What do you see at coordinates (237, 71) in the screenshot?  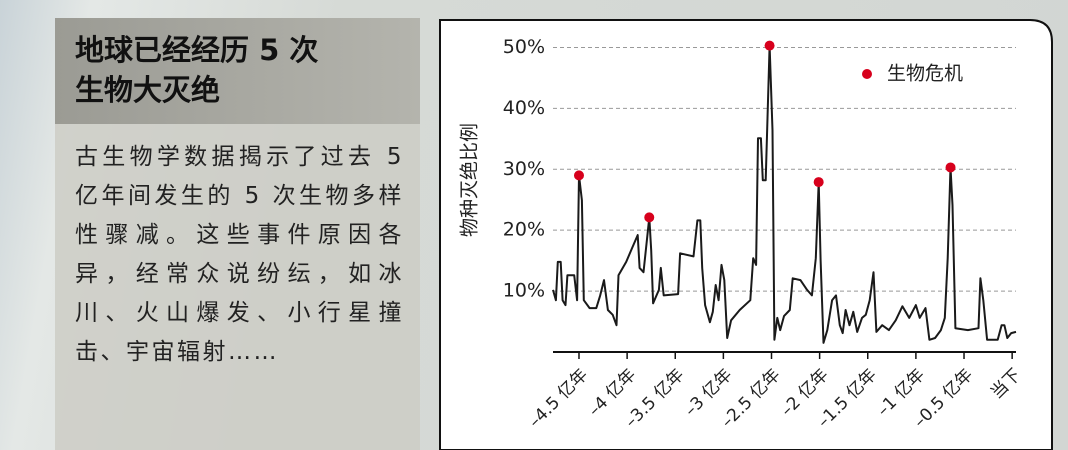 I see `panel-title: 地球已经经历 5 次 生物大灭绝` at bounding box center [237, 71].